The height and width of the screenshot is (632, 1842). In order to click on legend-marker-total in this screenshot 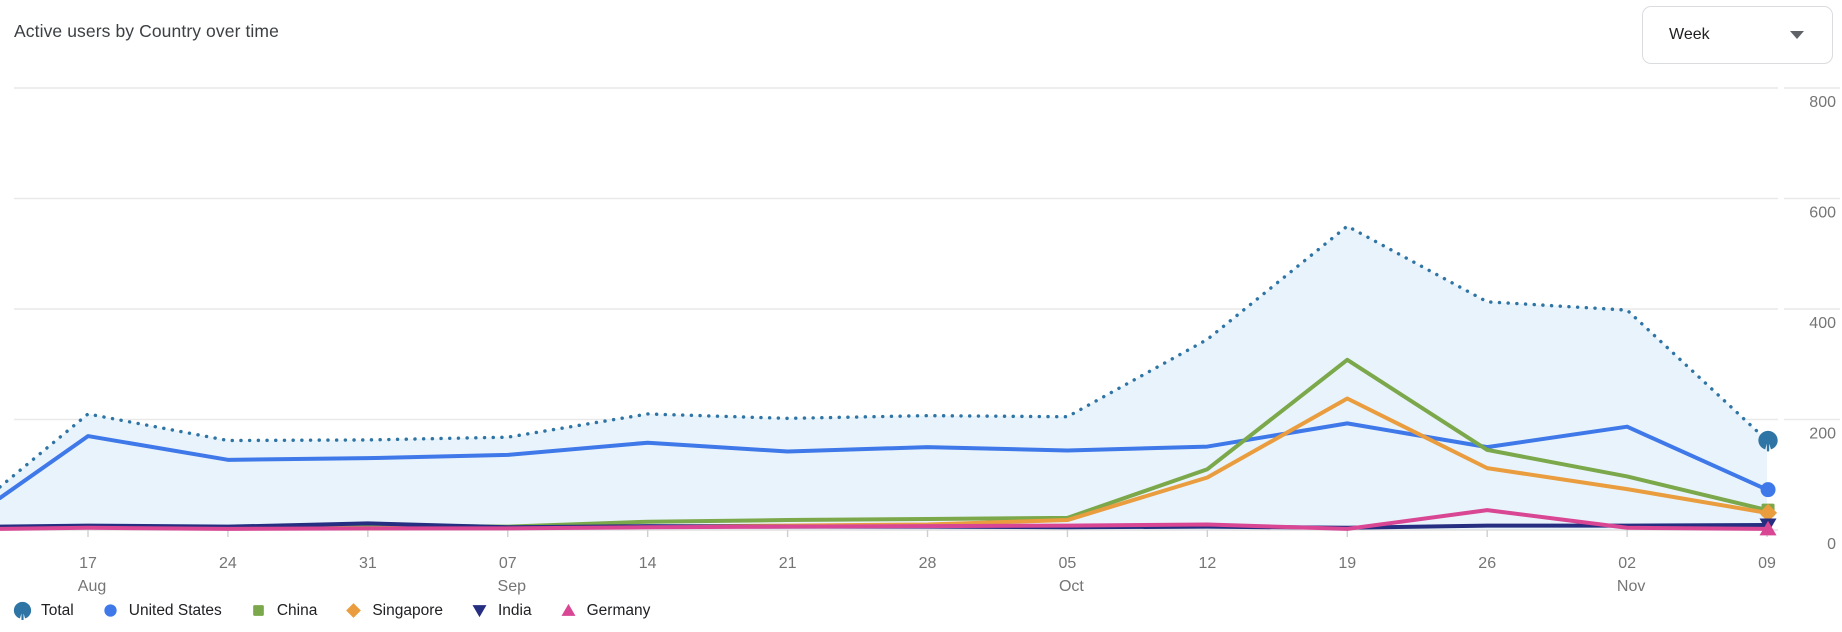, I will do `click(22, 610)`.